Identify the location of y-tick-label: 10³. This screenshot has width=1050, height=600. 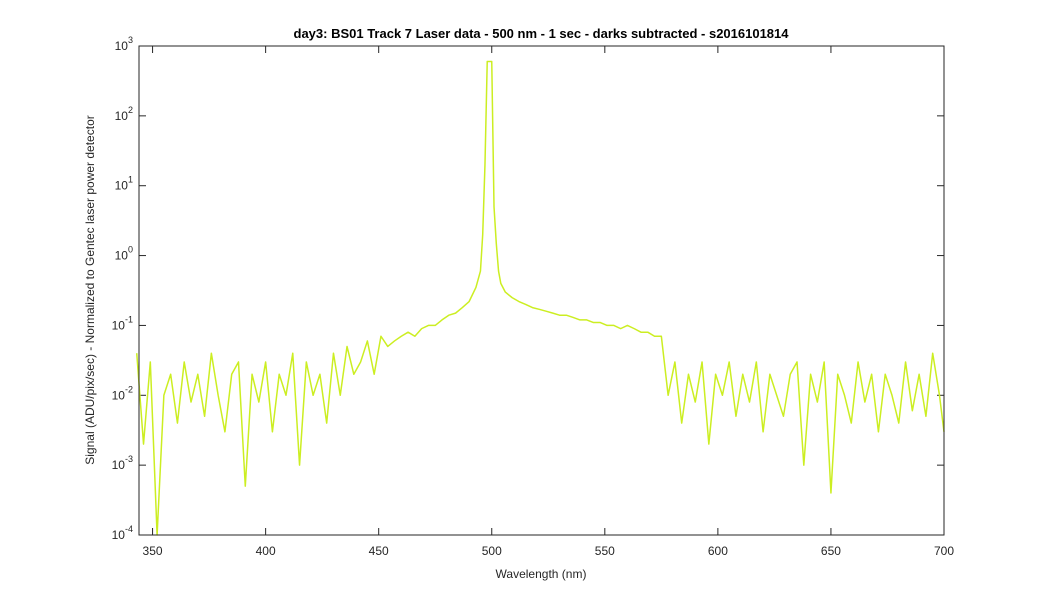
(124, 44).